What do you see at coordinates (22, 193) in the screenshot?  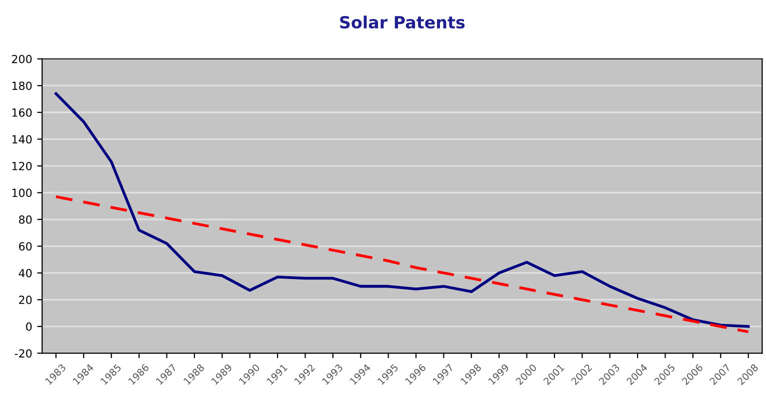 I see `y-tick-label: 100` at bounding box center [22, 193].